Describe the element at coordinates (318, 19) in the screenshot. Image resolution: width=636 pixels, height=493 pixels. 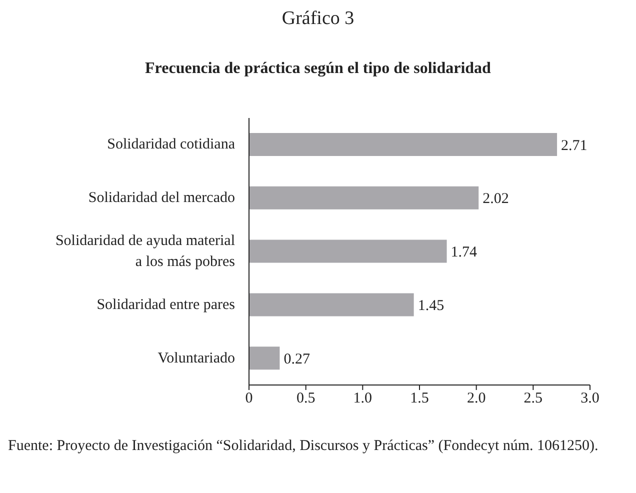
I see `chart-title: Gráfico 3` at that location.